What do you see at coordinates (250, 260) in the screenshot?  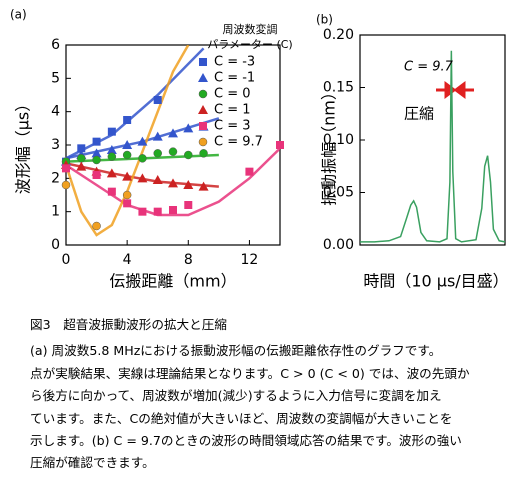 I see `x-tick-label: 12` at bounding box center [250, 260].